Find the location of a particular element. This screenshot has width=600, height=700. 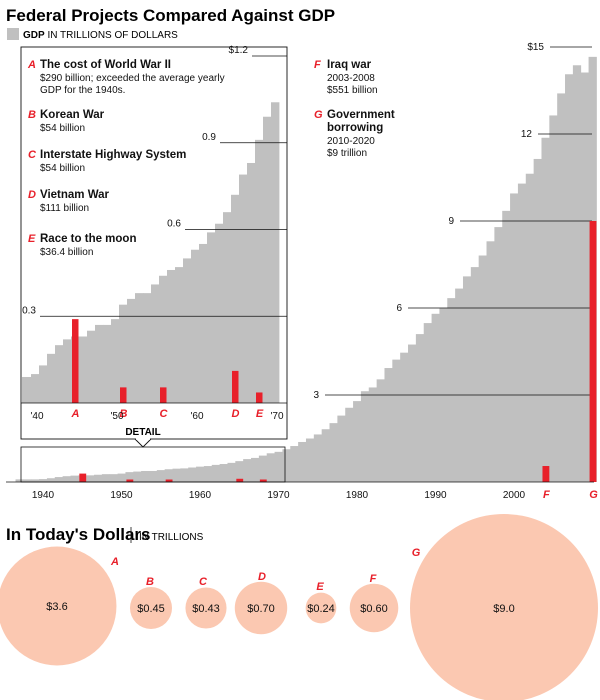

gdp-bar-1998 is located at coordinates (498, 354).